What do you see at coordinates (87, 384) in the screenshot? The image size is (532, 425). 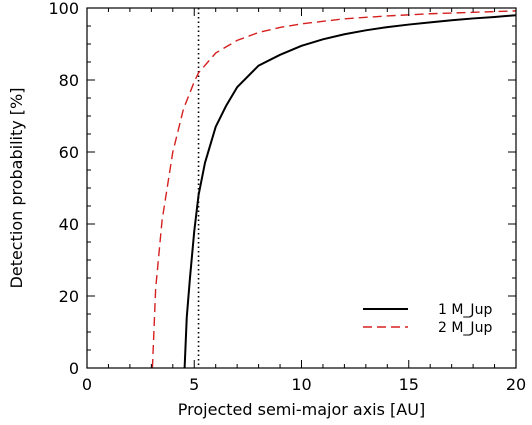 I see `x-tick-label: 0` at bounding box center [87, 384].